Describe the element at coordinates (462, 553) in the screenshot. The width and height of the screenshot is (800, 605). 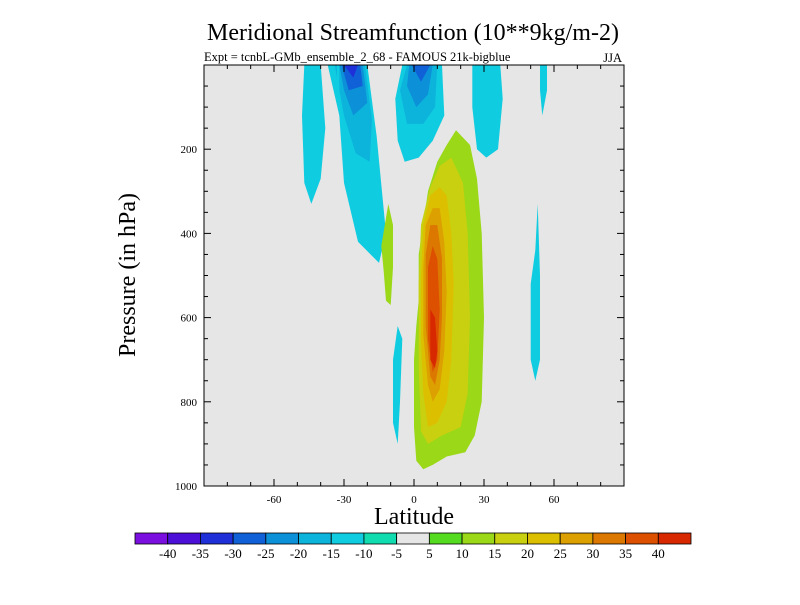
I see `colorbar-label-9: 10` at that location.